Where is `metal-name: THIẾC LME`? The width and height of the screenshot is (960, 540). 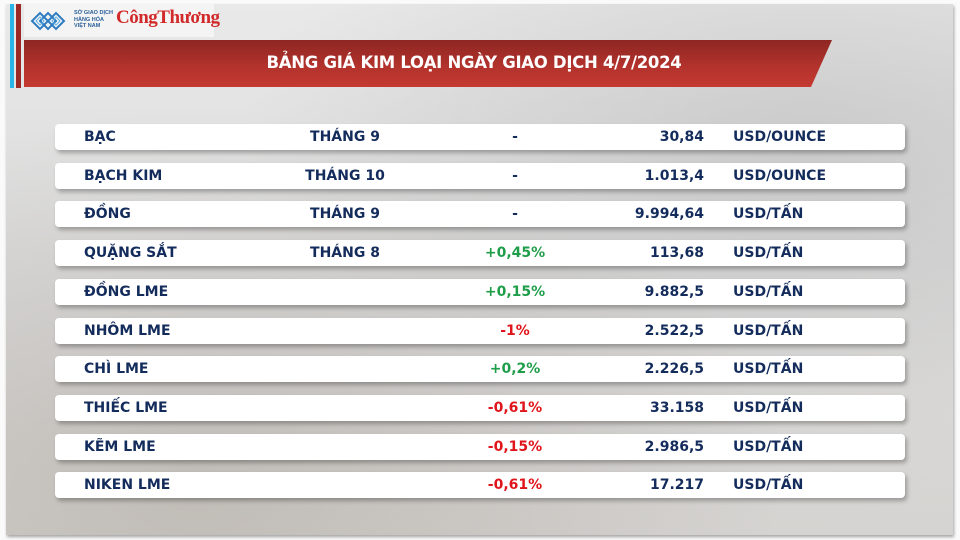 metal-name: THIẾC LME is located at coordinates (126, 408).